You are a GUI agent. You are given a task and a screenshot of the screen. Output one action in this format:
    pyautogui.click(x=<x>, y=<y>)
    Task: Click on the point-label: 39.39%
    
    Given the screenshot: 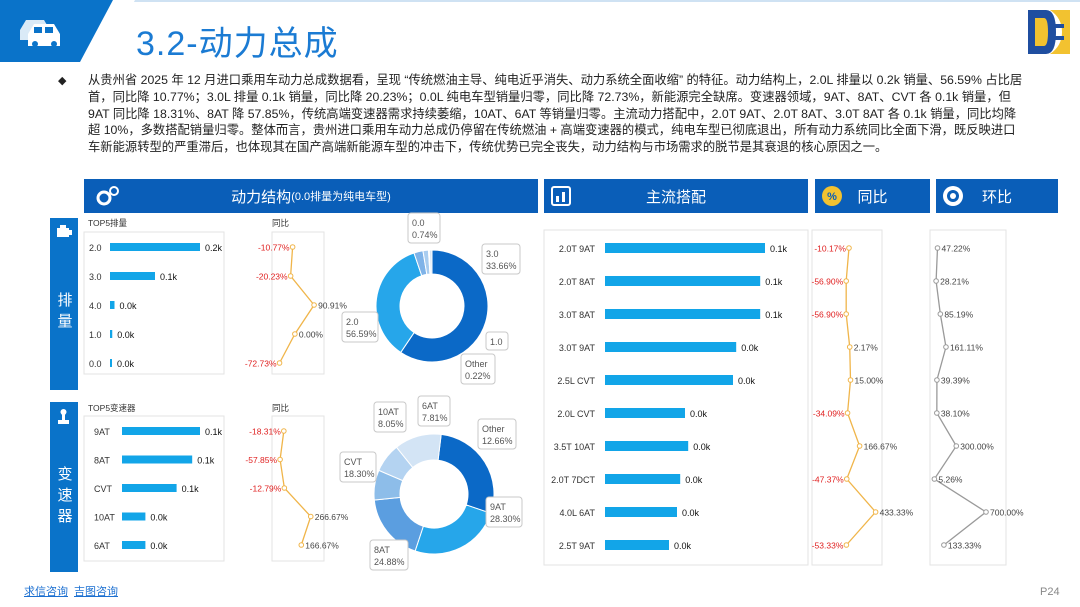 What is the action you would take?
    pyautogui.click(x=955, y=381)
    